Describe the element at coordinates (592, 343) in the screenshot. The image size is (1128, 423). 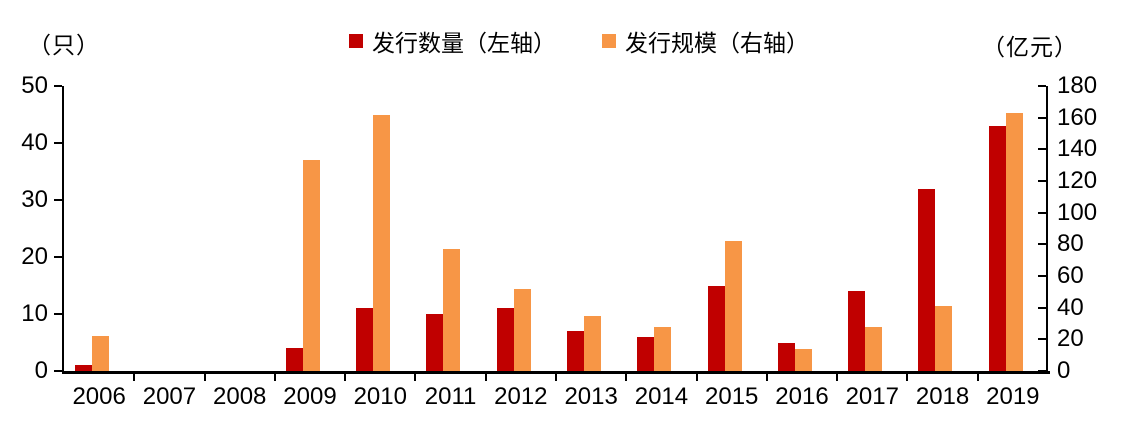
I see `issuance-scale-bar-2013` at that location.